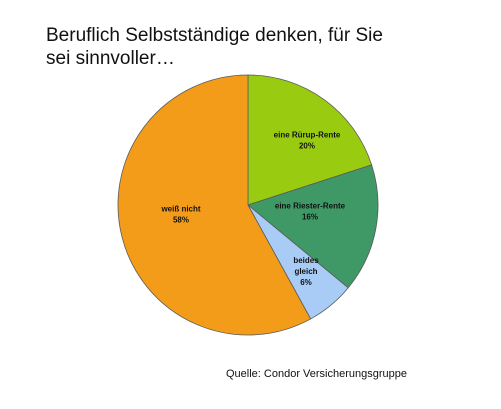  Describe the element at coordinates (180, 209) in the screenshot. I see `slice-label-line: weiß nicht` at that location.